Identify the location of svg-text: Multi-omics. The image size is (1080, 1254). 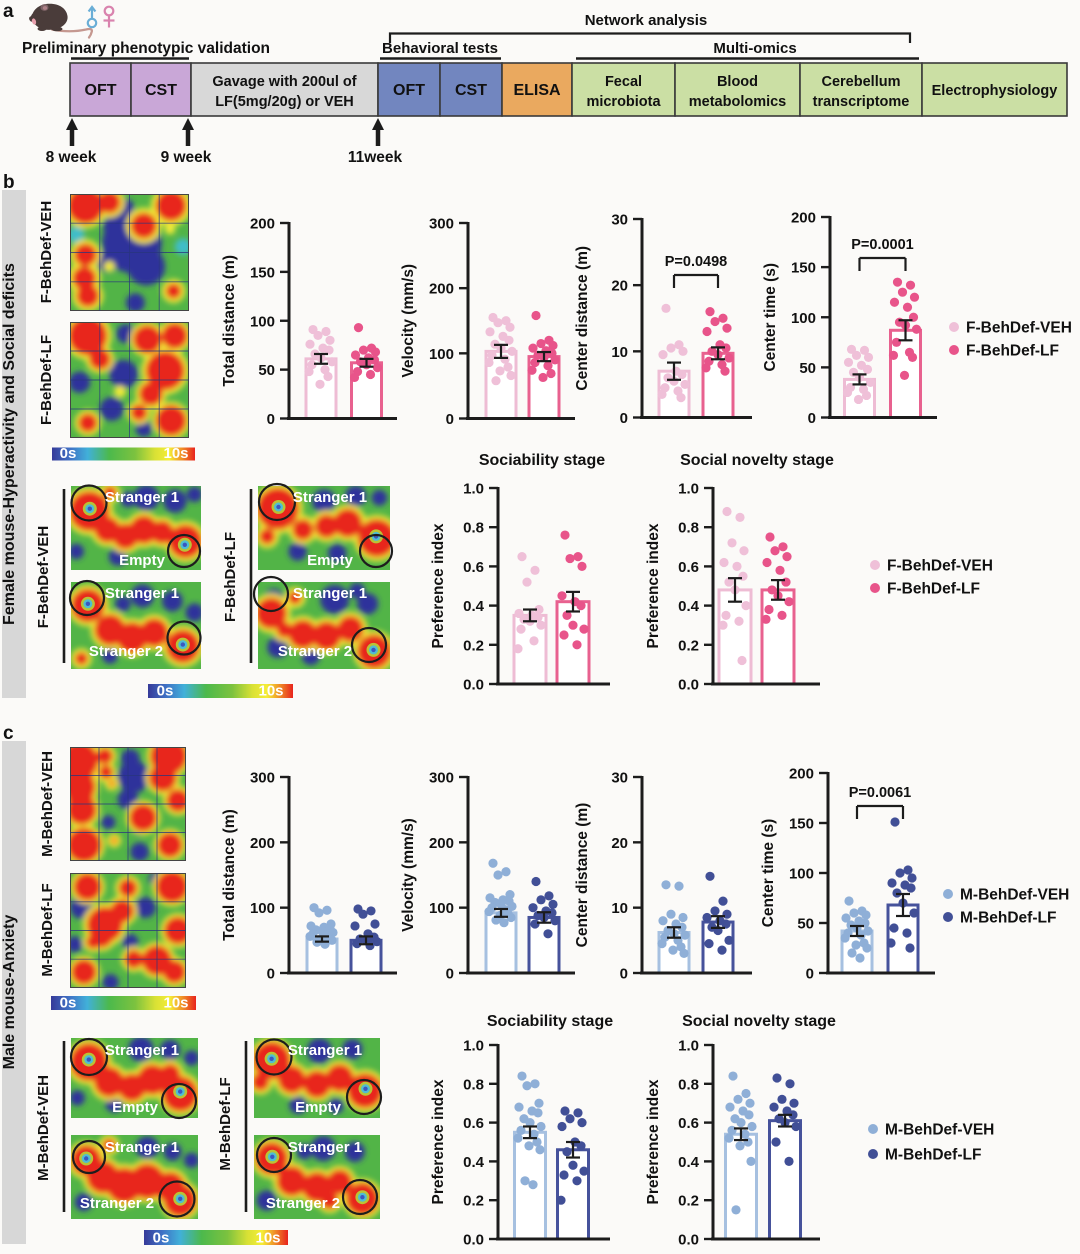
(754, 48).